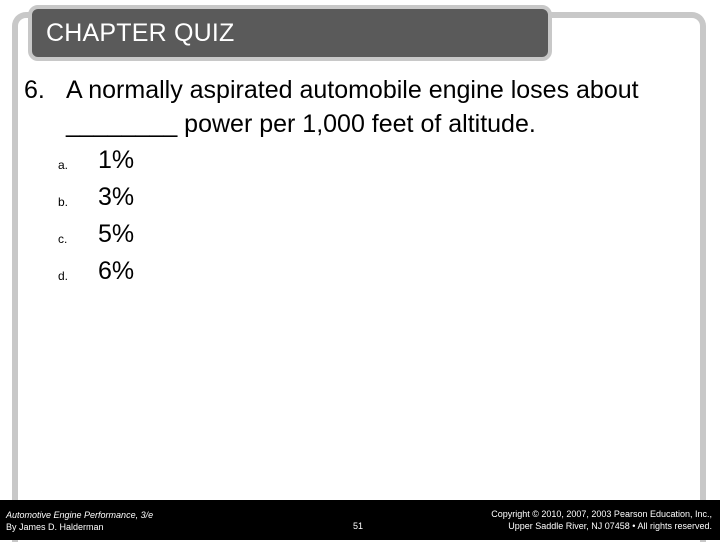 This screenshot has height=542, width=720. I want to click on option-letter: b., so click(63, 202).